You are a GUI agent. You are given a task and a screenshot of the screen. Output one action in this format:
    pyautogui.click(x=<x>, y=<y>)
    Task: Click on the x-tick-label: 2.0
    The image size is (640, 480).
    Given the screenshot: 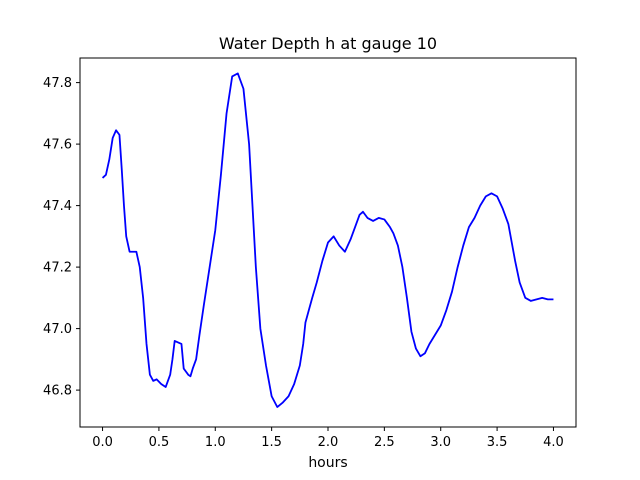 What is the action you would take?
    pyautogui.click(x=328, y=442)
    